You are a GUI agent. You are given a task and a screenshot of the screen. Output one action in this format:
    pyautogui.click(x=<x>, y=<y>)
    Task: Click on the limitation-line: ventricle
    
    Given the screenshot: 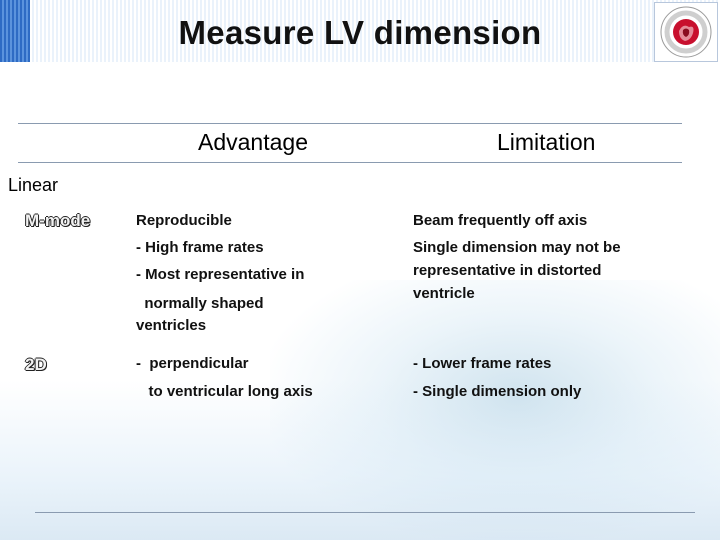 What is the action you would take?
    pyautogui.click(x=444, y=293)
    